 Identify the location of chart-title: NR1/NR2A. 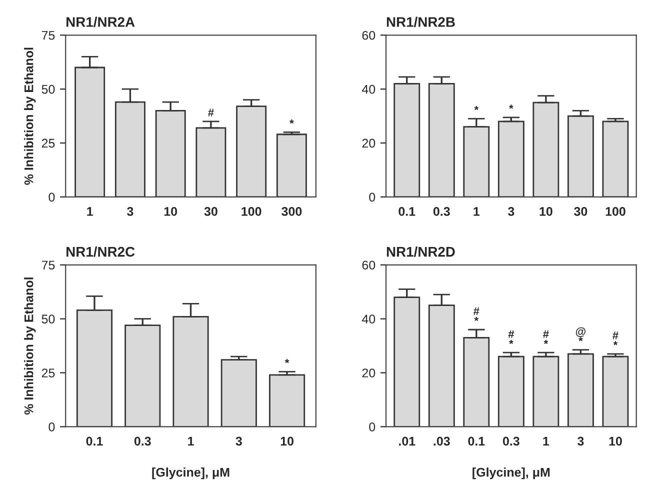
(100, 22).